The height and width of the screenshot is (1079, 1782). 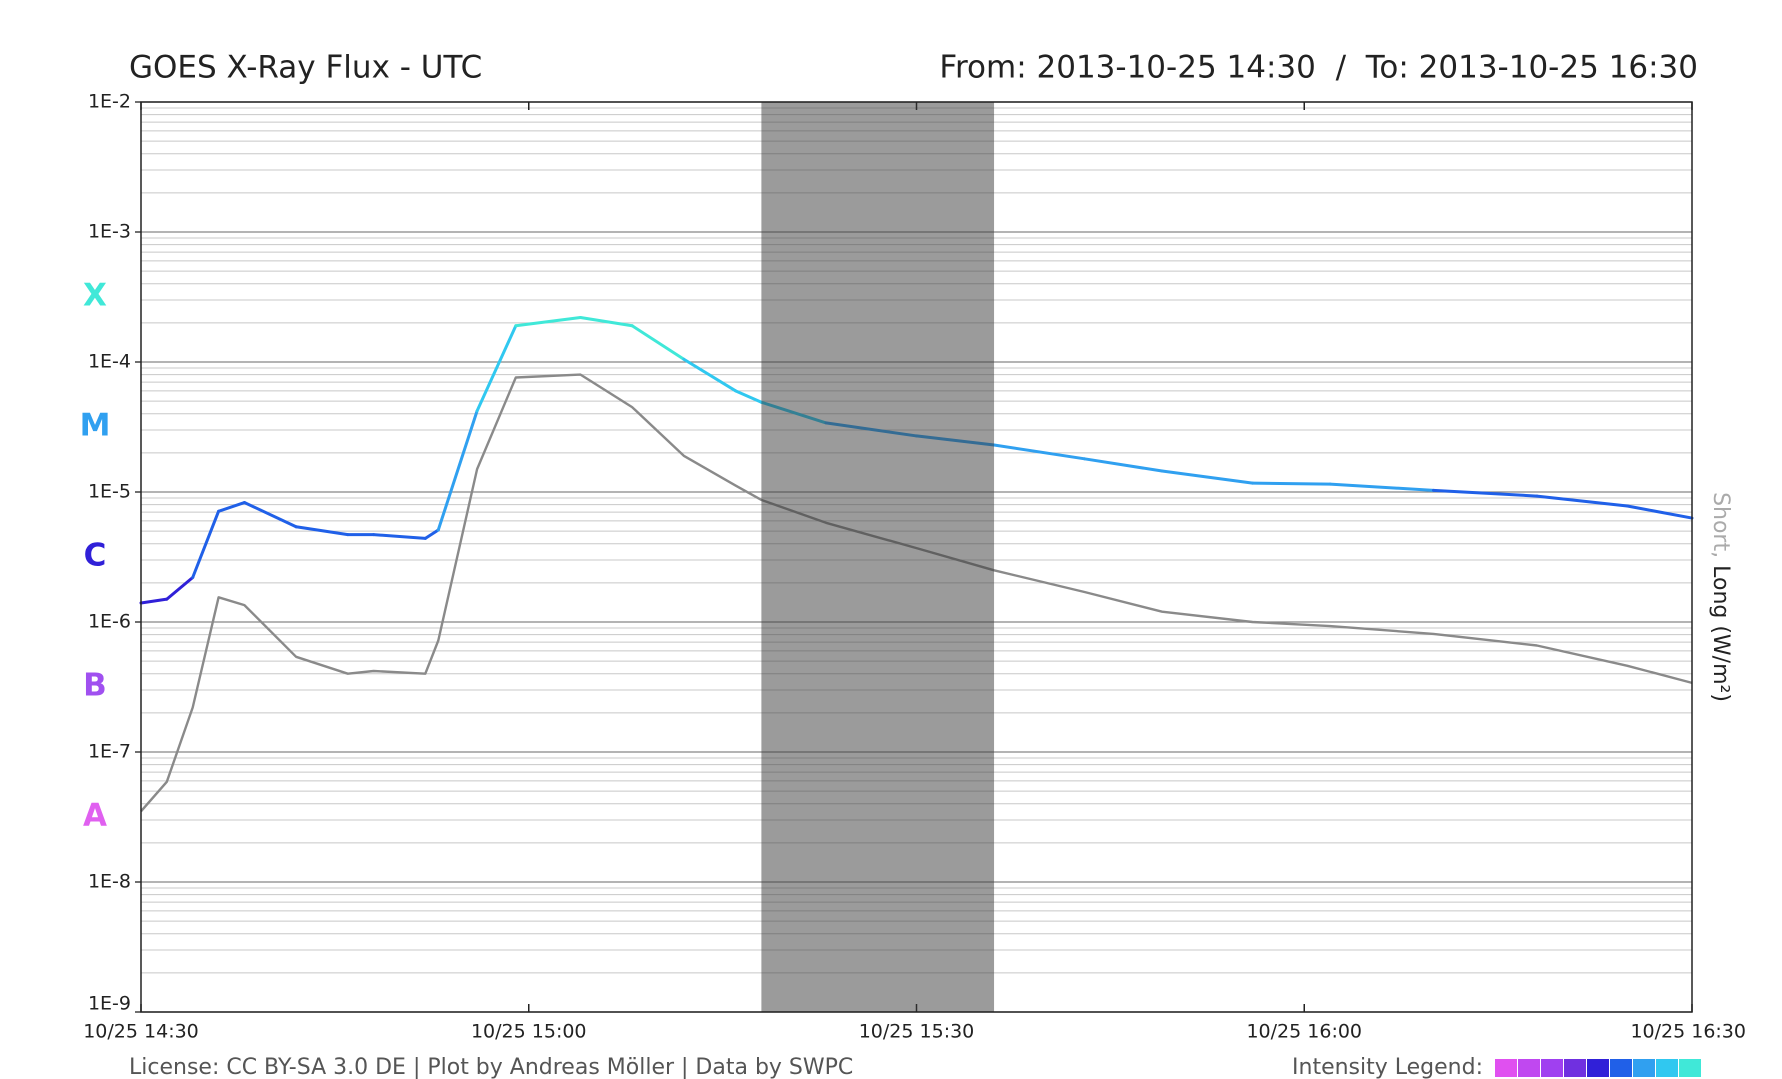 I want to click on y-tick-label: 1E-4, so click(x=109, y=362).